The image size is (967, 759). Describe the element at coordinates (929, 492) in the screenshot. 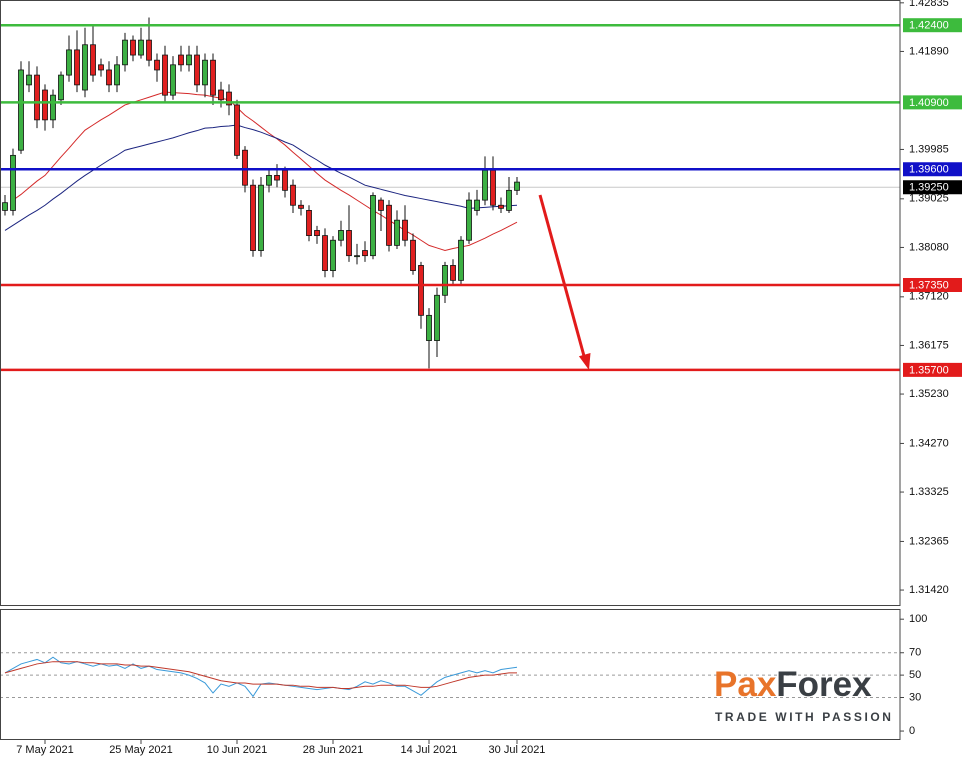

I see `y-tick-label: 1.33325` at that location.